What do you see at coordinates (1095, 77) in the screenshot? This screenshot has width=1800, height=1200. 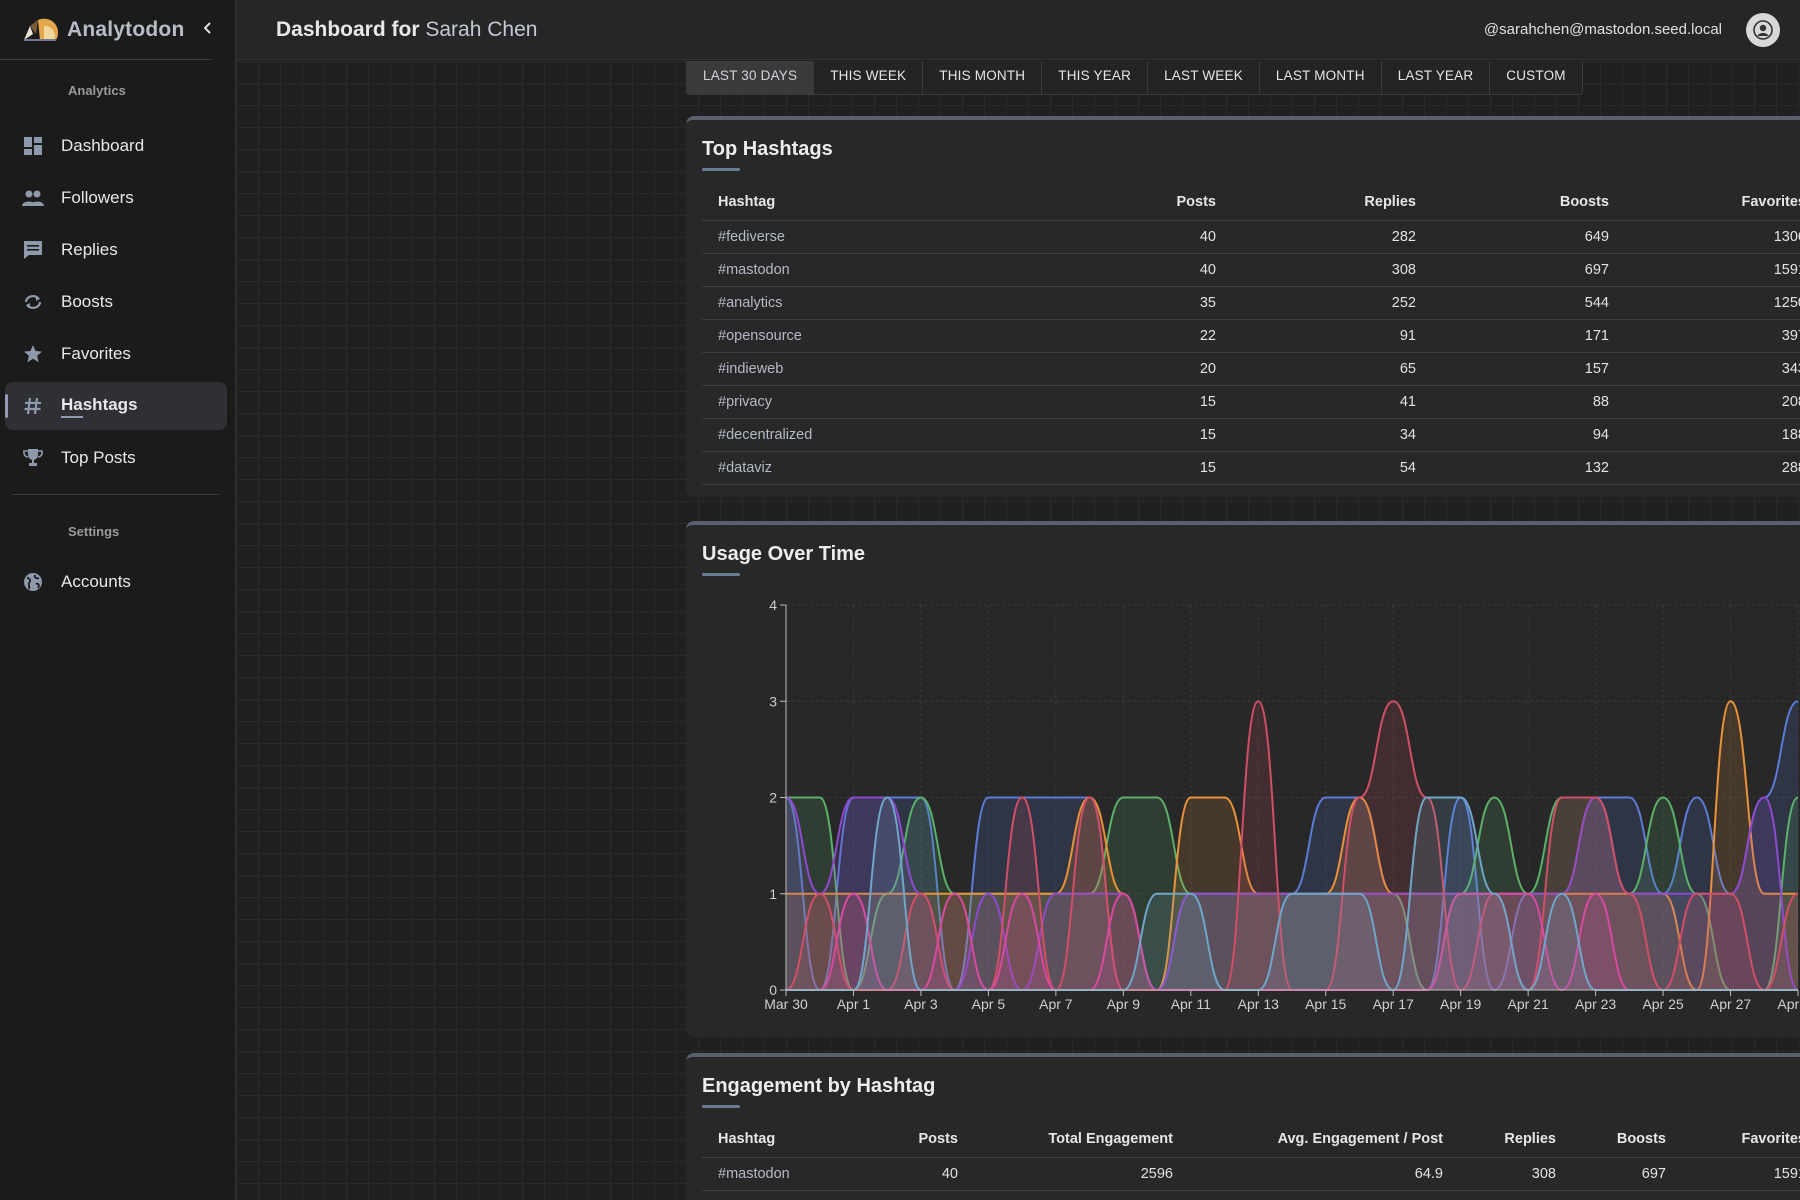 I see `tab-this-year: THIS YEAR` at bounding box center [1095, 77].